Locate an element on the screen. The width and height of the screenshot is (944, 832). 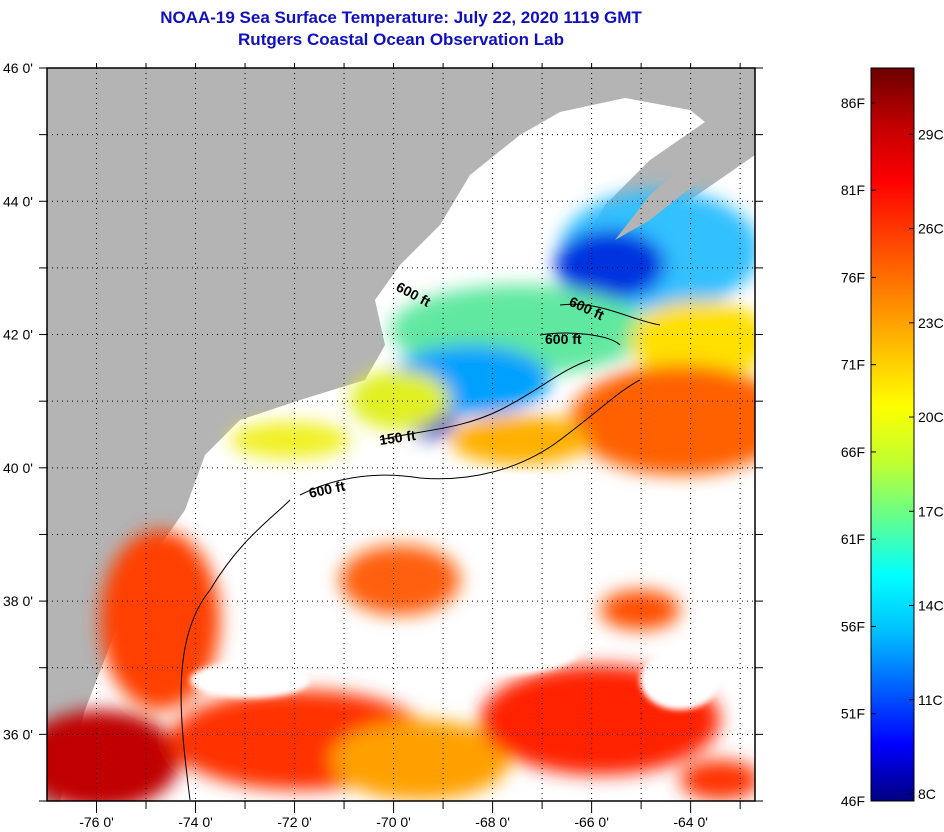
longitude-label: -72 0' is located at coordinates (294, 822).